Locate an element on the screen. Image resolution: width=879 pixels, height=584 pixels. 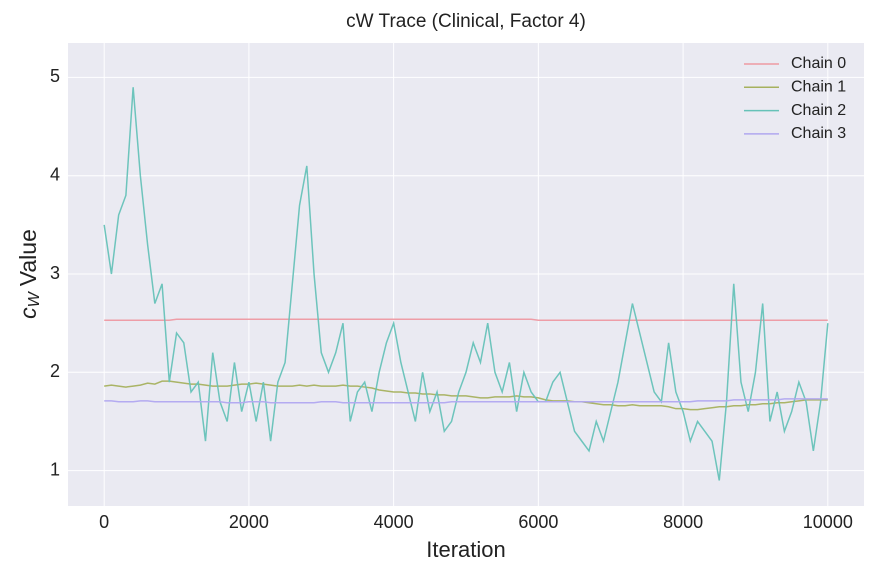
x-axis-label: Iteration is located at coordinates (466, 549).